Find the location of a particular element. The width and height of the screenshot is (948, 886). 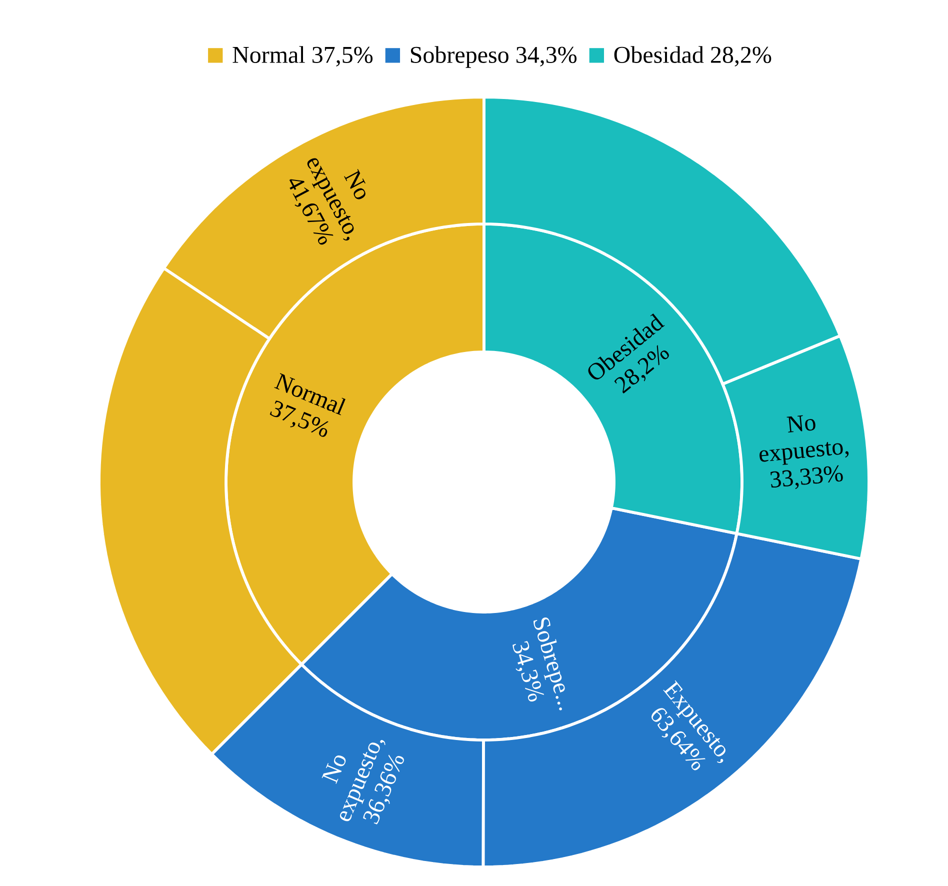

legend-label: Sobrepeso is located at coordinates (459, 57).